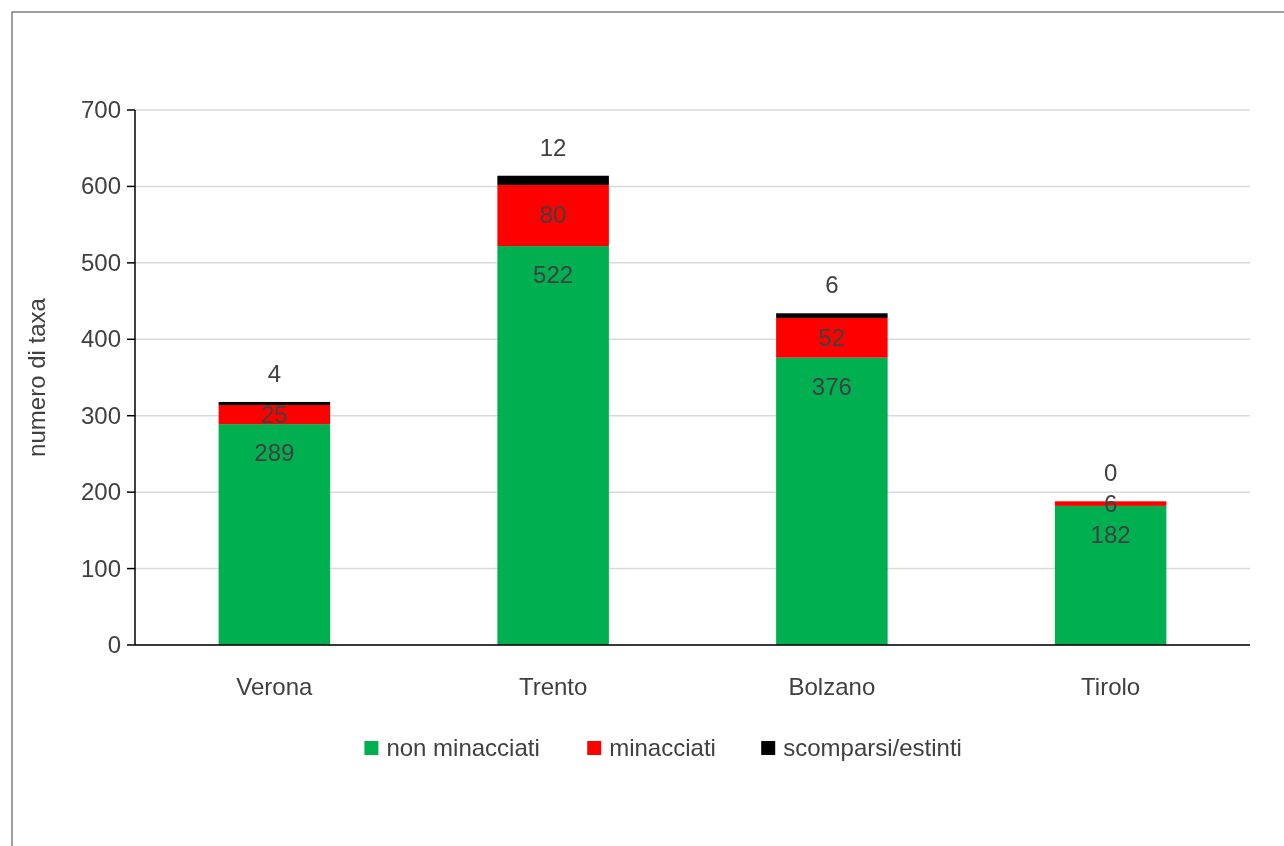 The image size is (1284, 846). What do you see at coordinates (36, 377) in the screenshot?
I see `y-axis-title: numero di taxa` at bounding box center [36, 377].